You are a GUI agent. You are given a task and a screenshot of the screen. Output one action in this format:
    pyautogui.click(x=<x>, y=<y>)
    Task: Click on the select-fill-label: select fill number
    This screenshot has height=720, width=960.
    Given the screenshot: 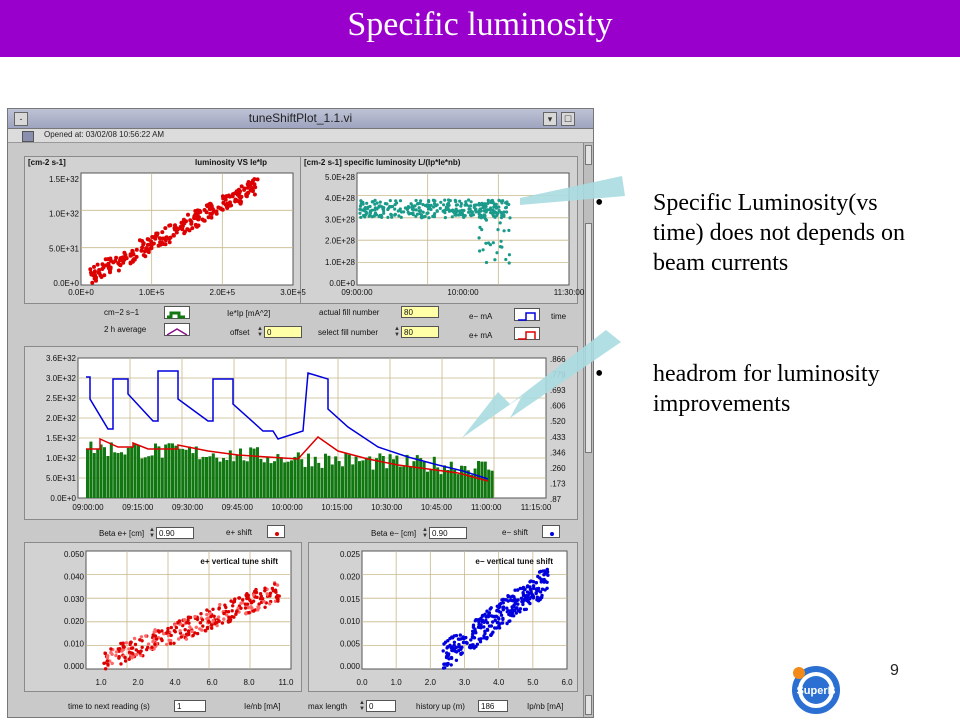 What is the action you would take?
    pyautogui.click(x=348, y=332)
    